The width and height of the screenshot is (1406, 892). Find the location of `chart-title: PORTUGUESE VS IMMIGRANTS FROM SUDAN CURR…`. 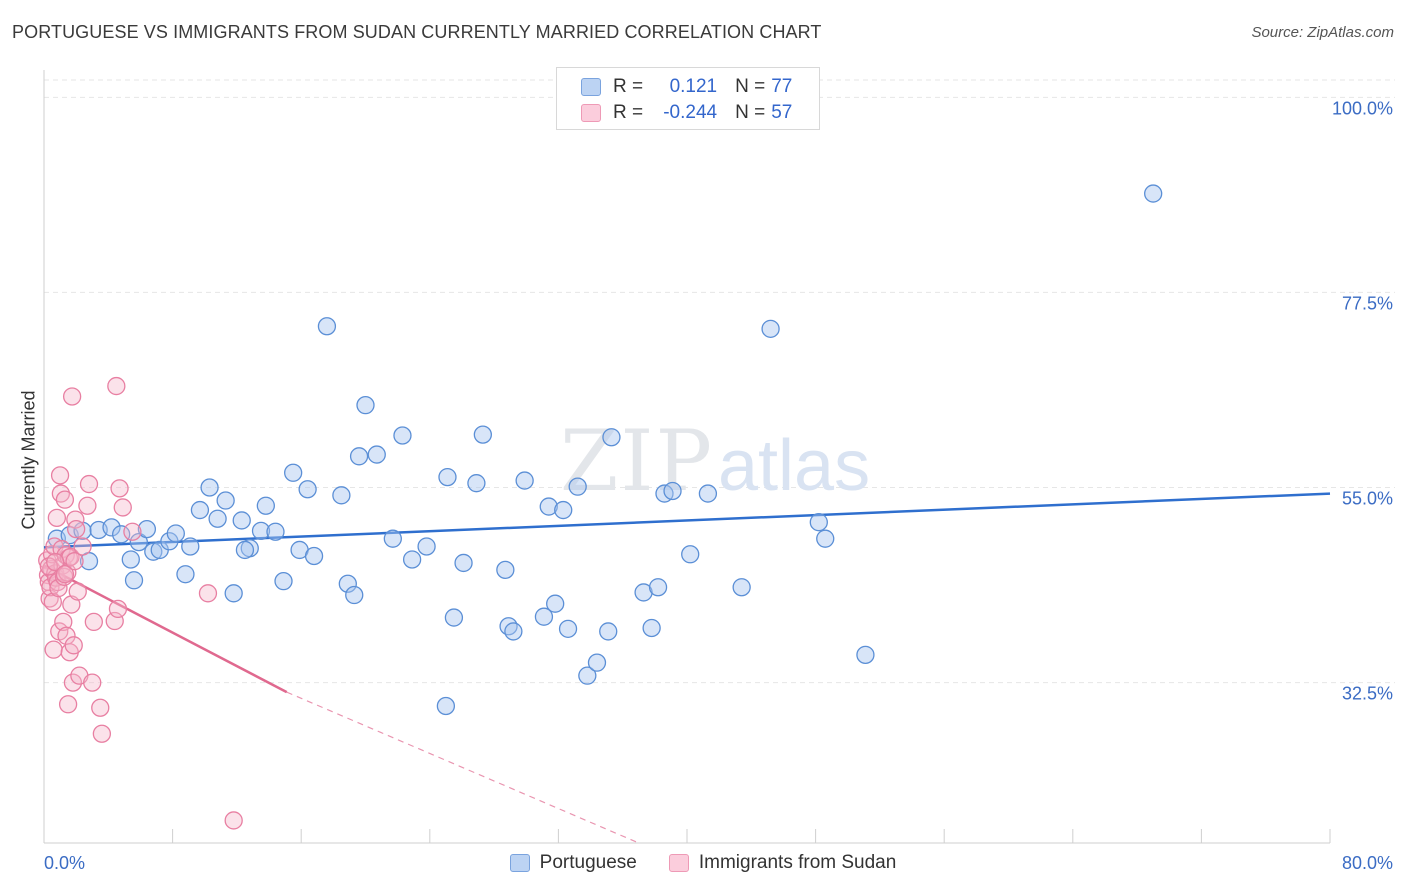

chart-title: PORTUGUESE VS IMMIGRANTS FROM SUDAN CURR… is located at coordinates (417, 32).